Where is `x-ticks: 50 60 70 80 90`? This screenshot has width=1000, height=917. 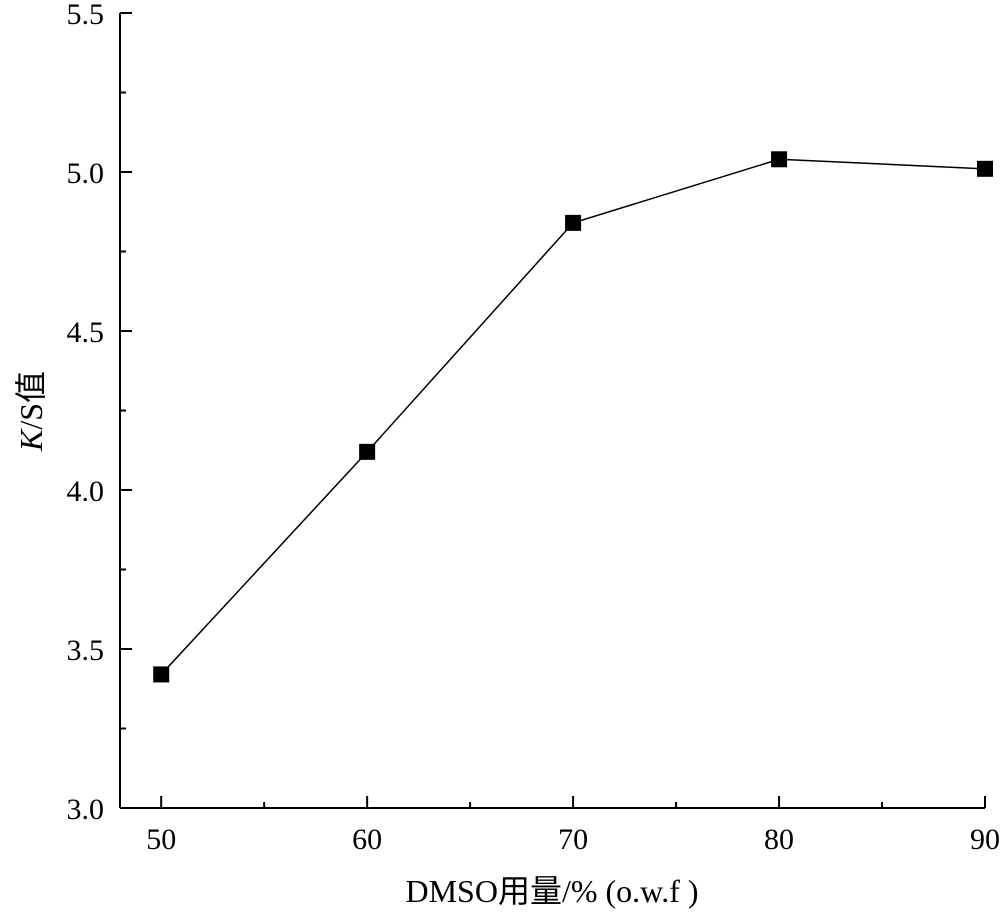
x-ticks: 50 60 70 80 90 is located at coordinates (573, 826).